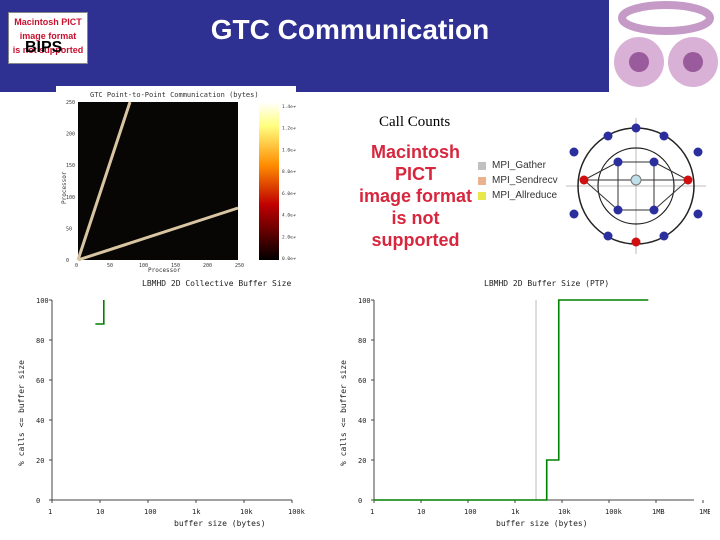 The image size is (720, 540). I want to click on colorbar-tick: 1.4e+09, so click(289, 107).